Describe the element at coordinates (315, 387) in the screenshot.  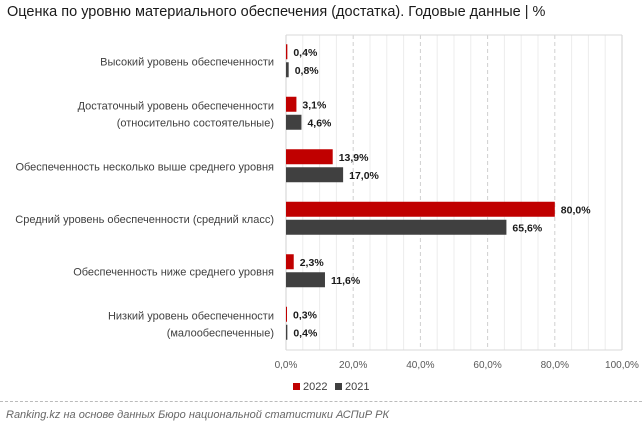
I see `legend-label-2022: 2022` at that location.